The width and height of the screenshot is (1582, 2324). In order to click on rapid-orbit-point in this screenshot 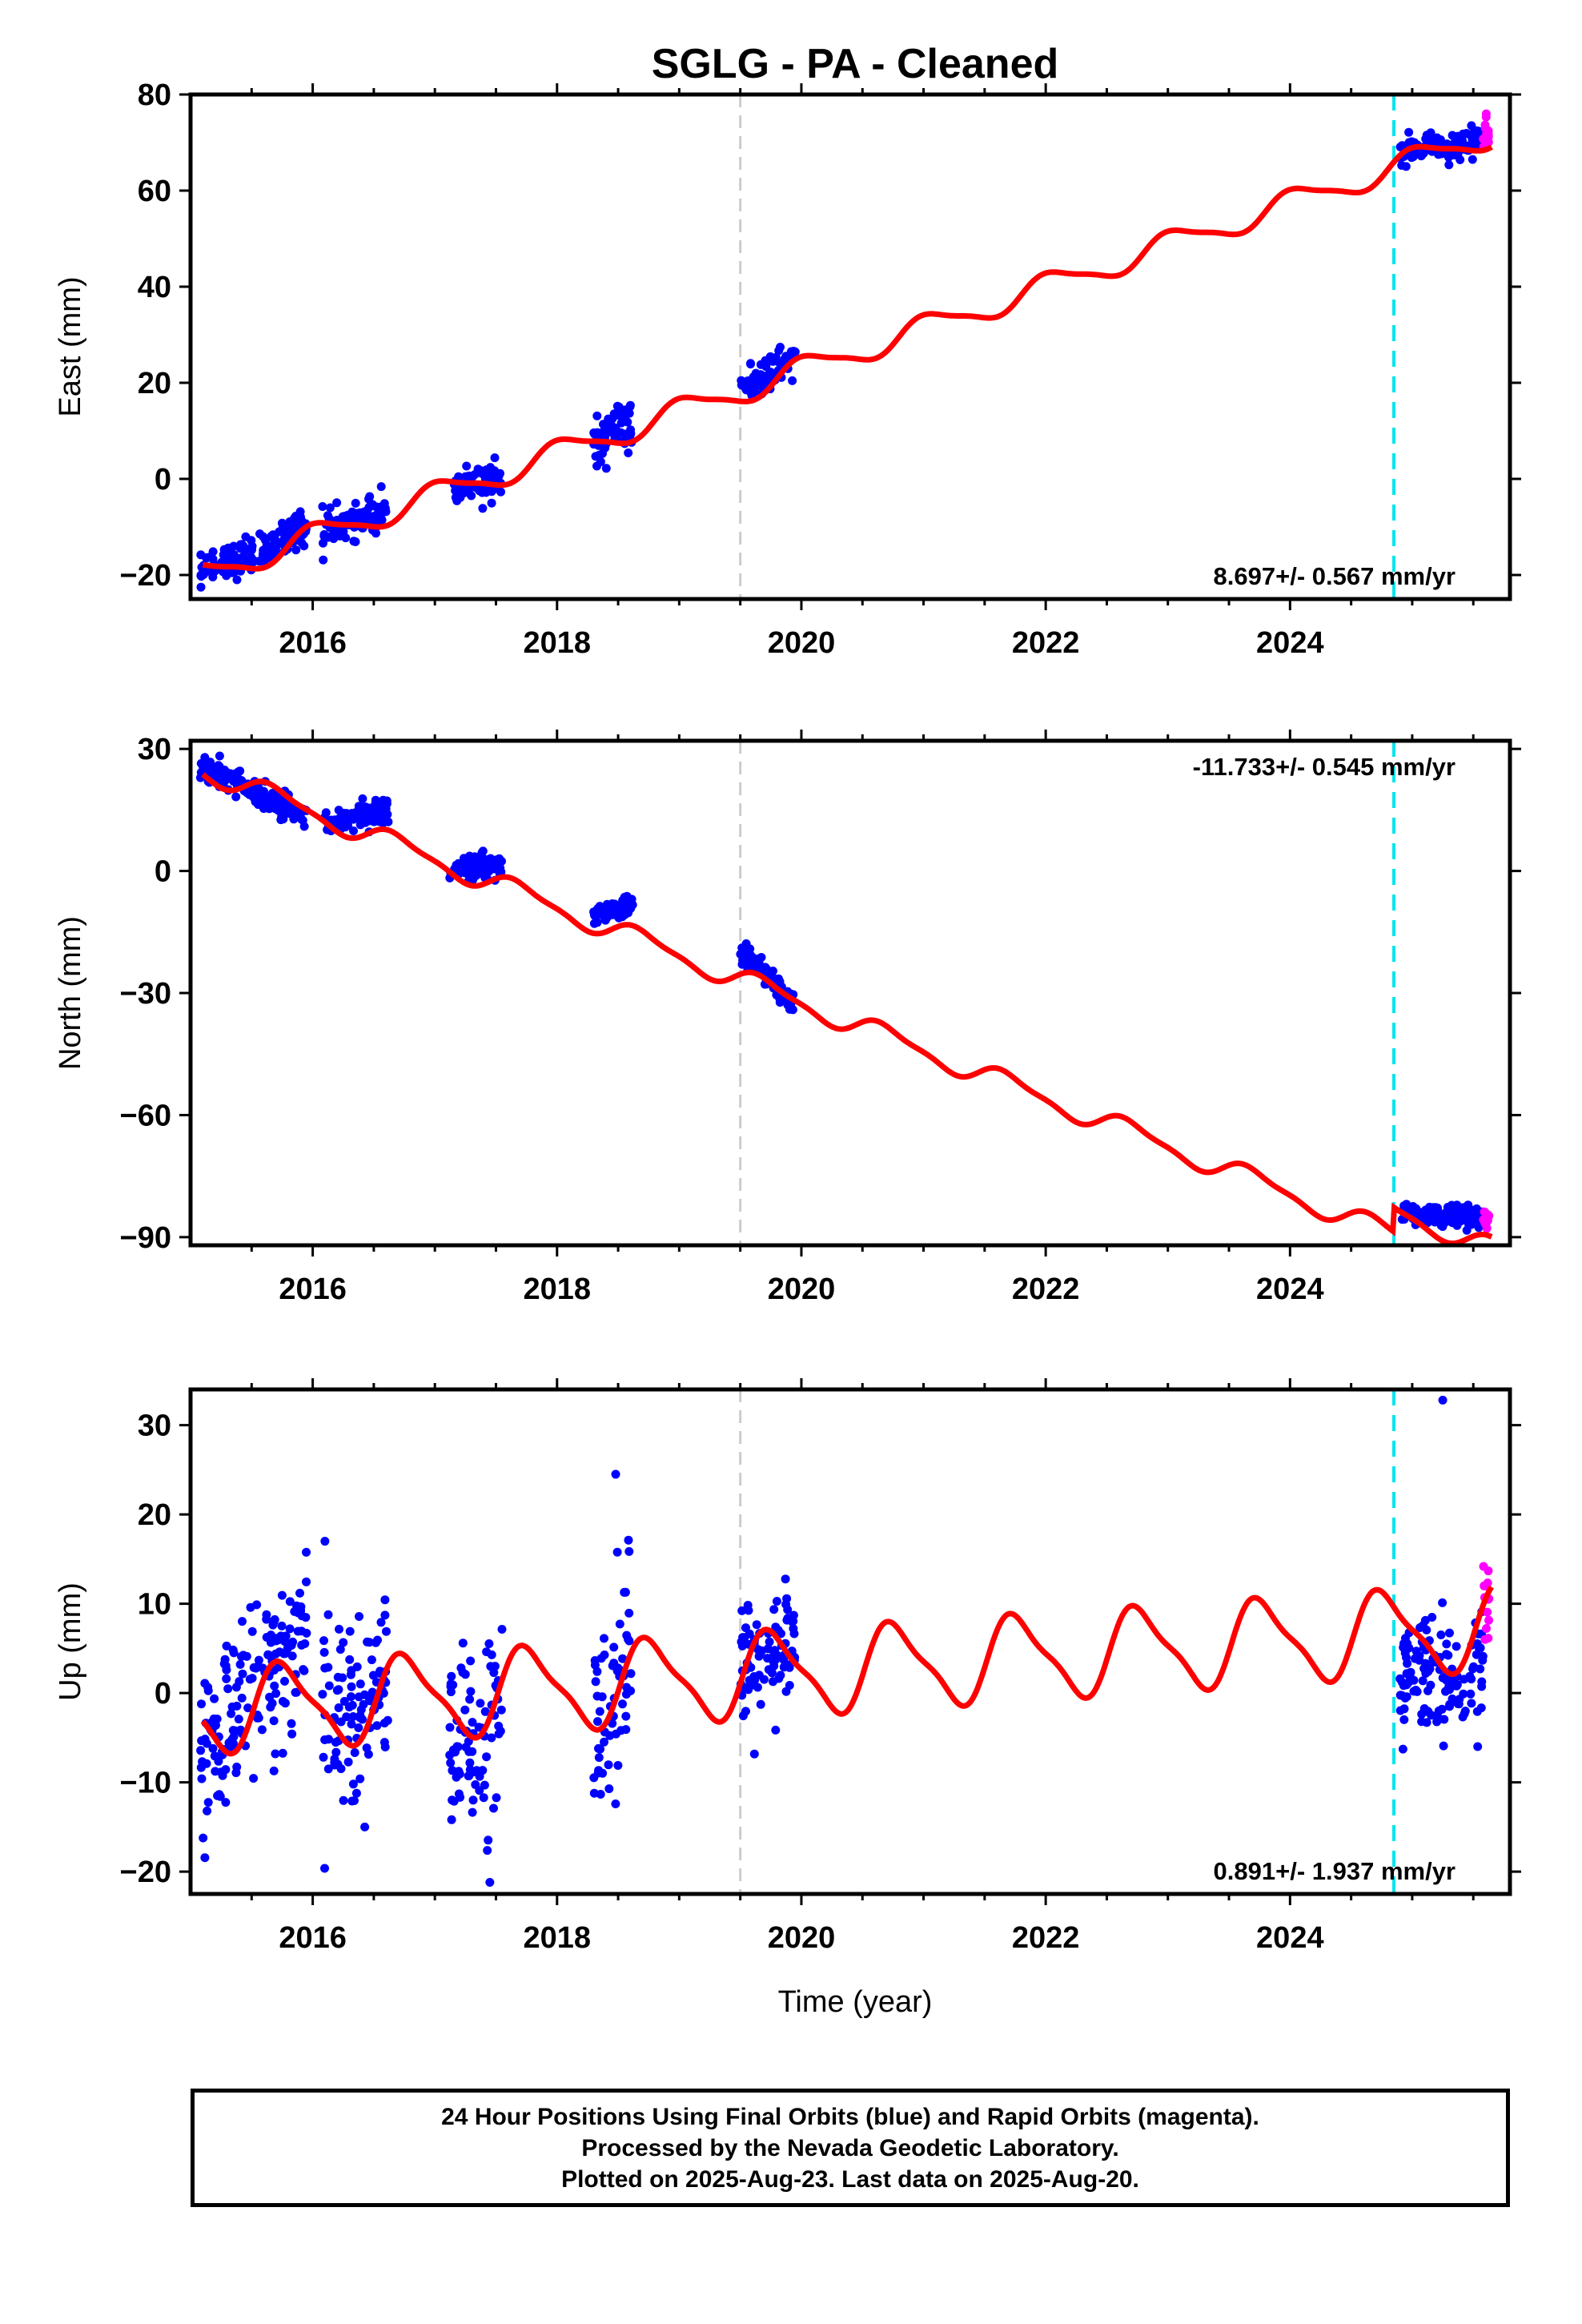, I will do `click(1489, 142)`.